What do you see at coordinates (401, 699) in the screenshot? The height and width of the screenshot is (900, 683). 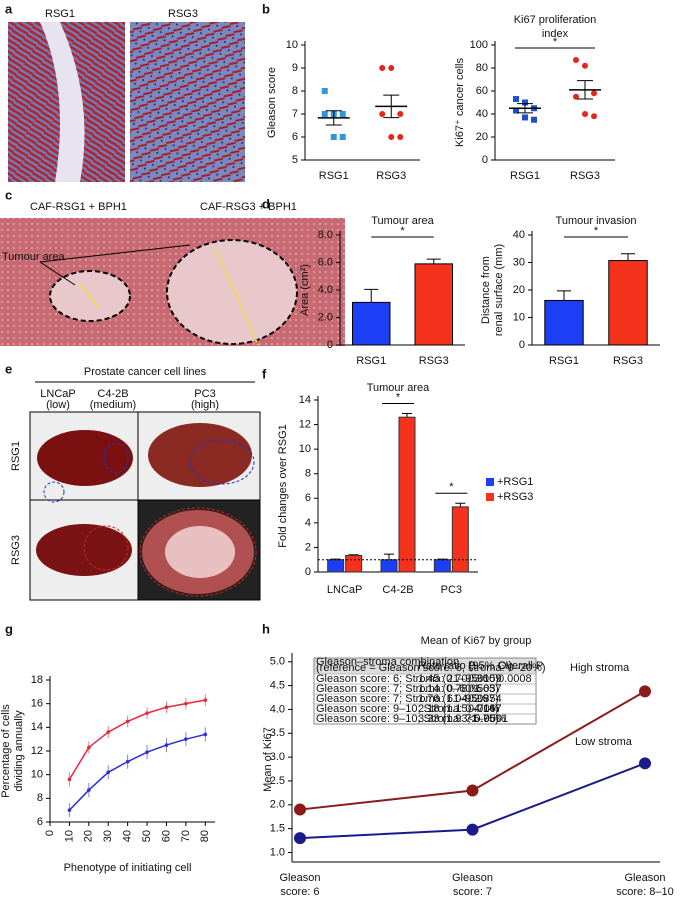 I see `table-cell: Gleason score: 7; Stroma: 61–95%` at bounding box center [401, 699].